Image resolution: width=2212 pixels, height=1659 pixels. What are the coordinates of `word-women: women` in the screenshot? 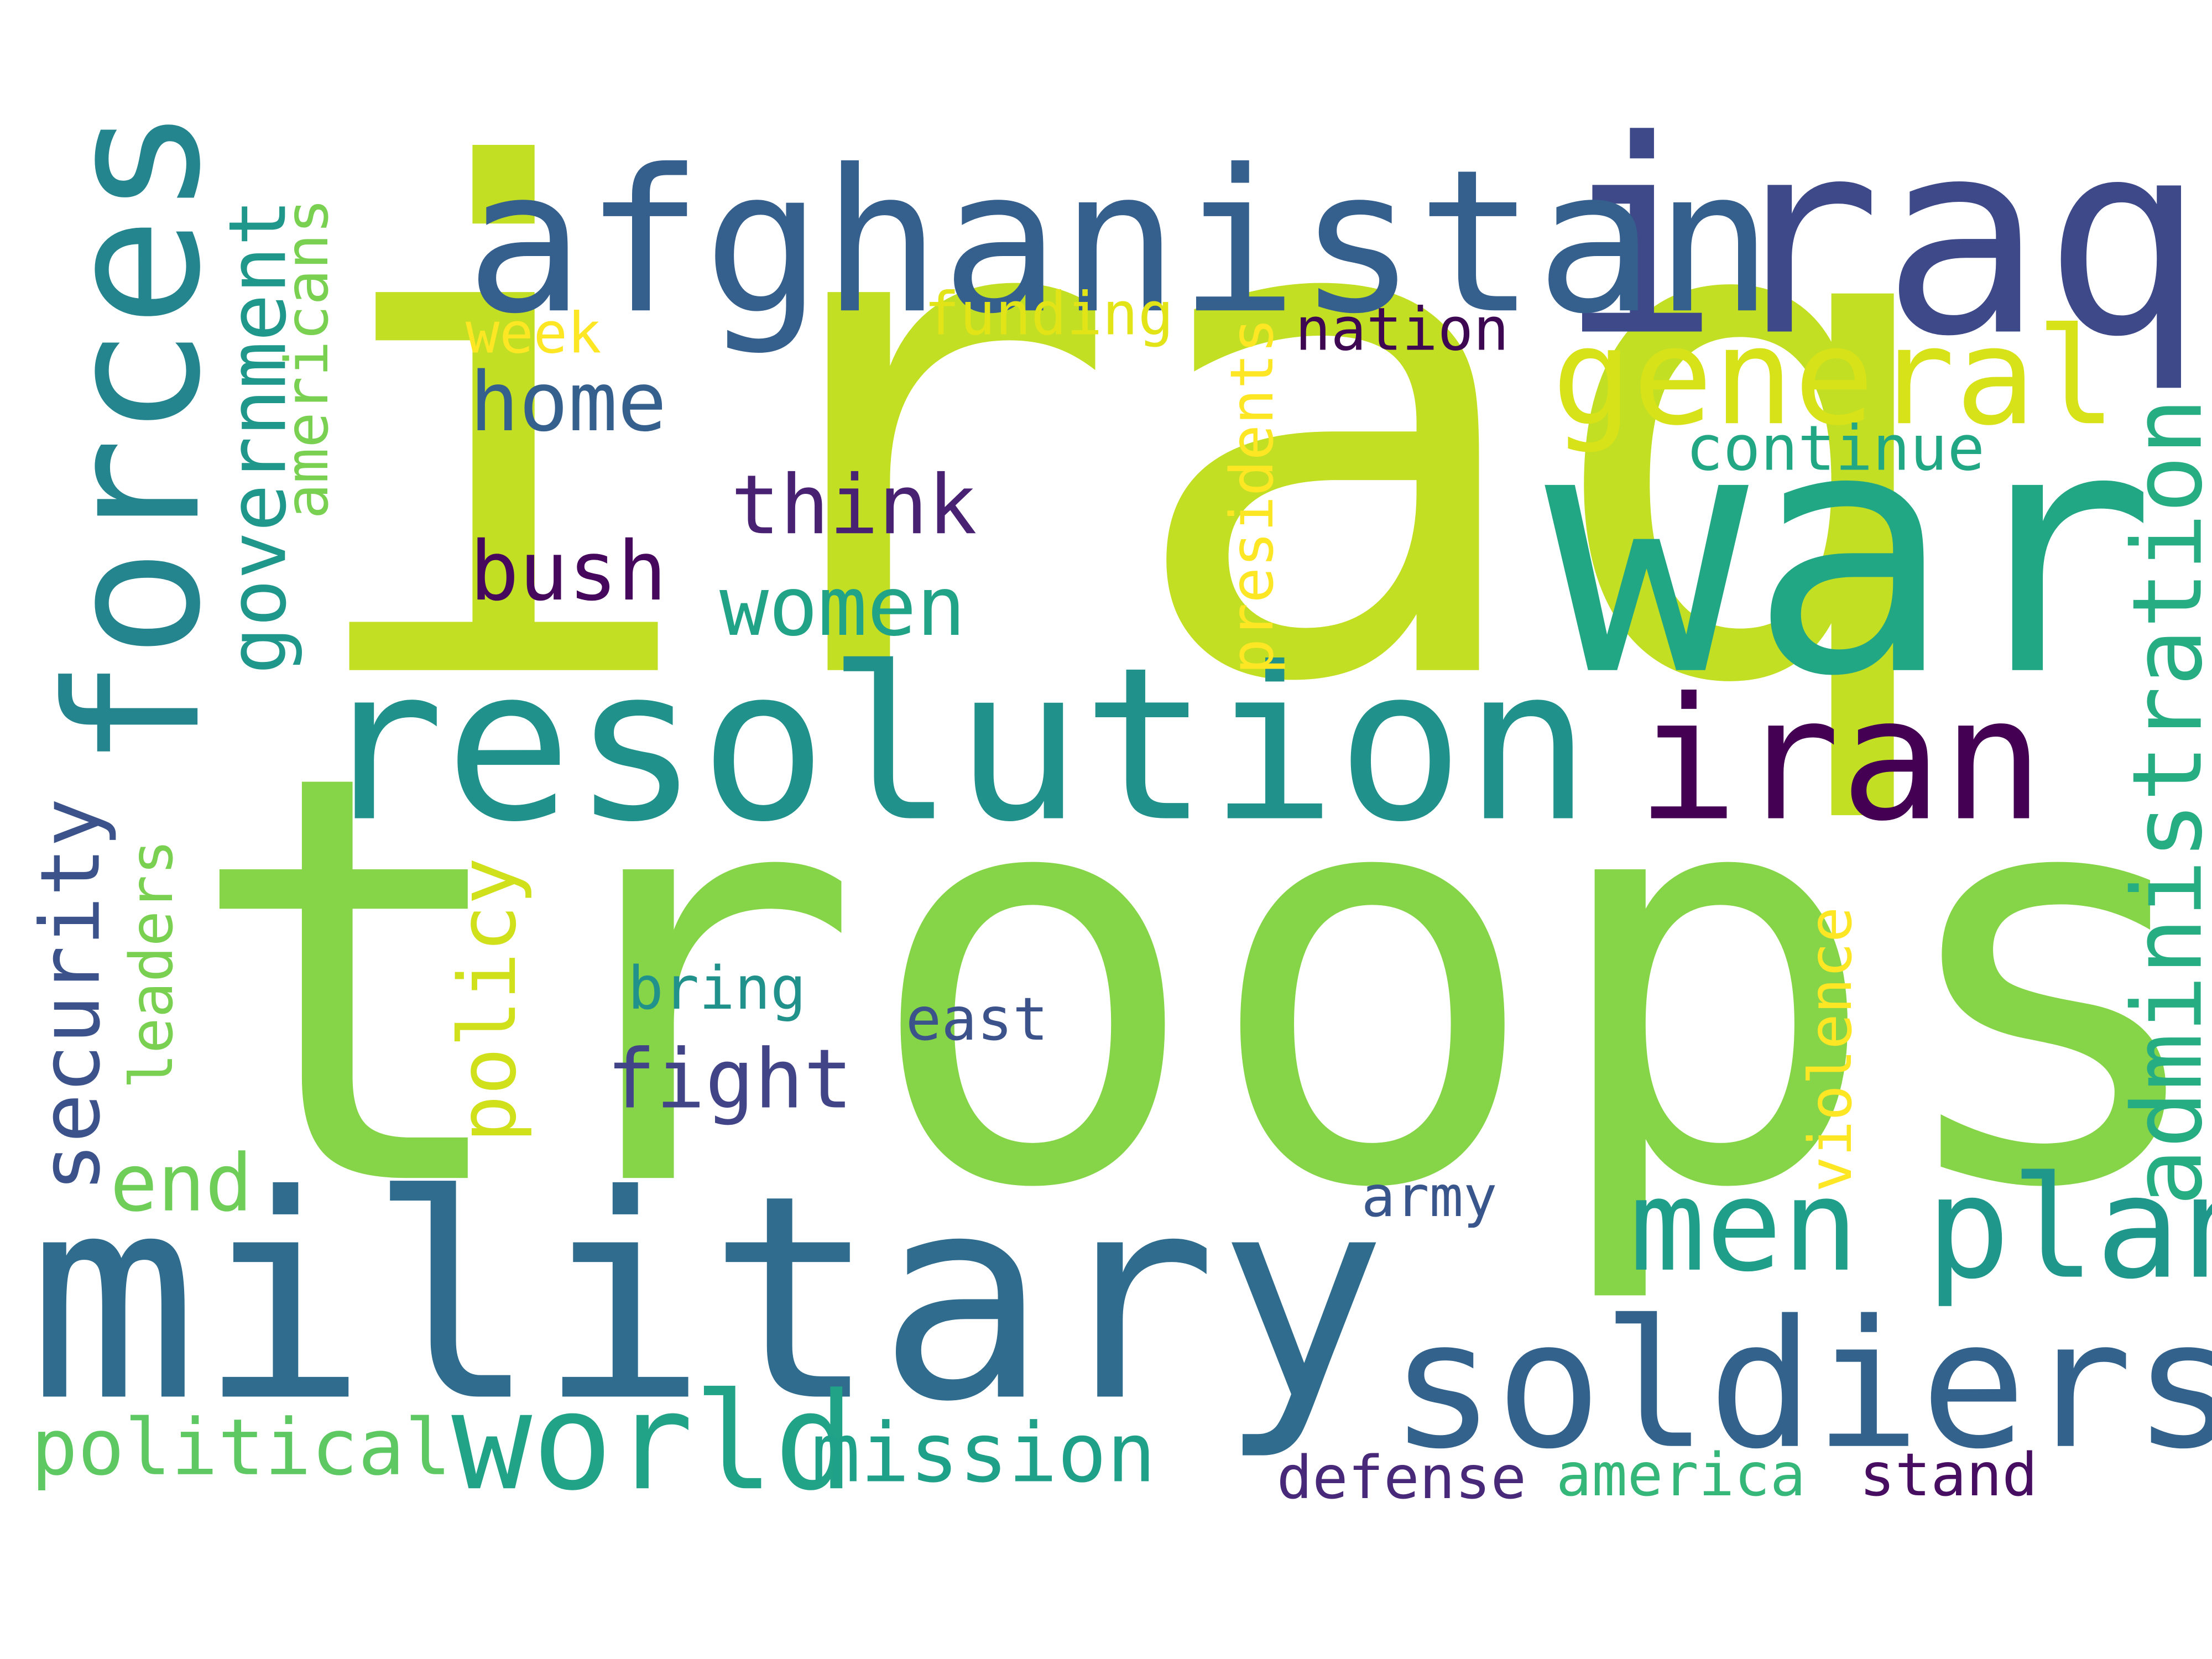 It's located at (843, 606).